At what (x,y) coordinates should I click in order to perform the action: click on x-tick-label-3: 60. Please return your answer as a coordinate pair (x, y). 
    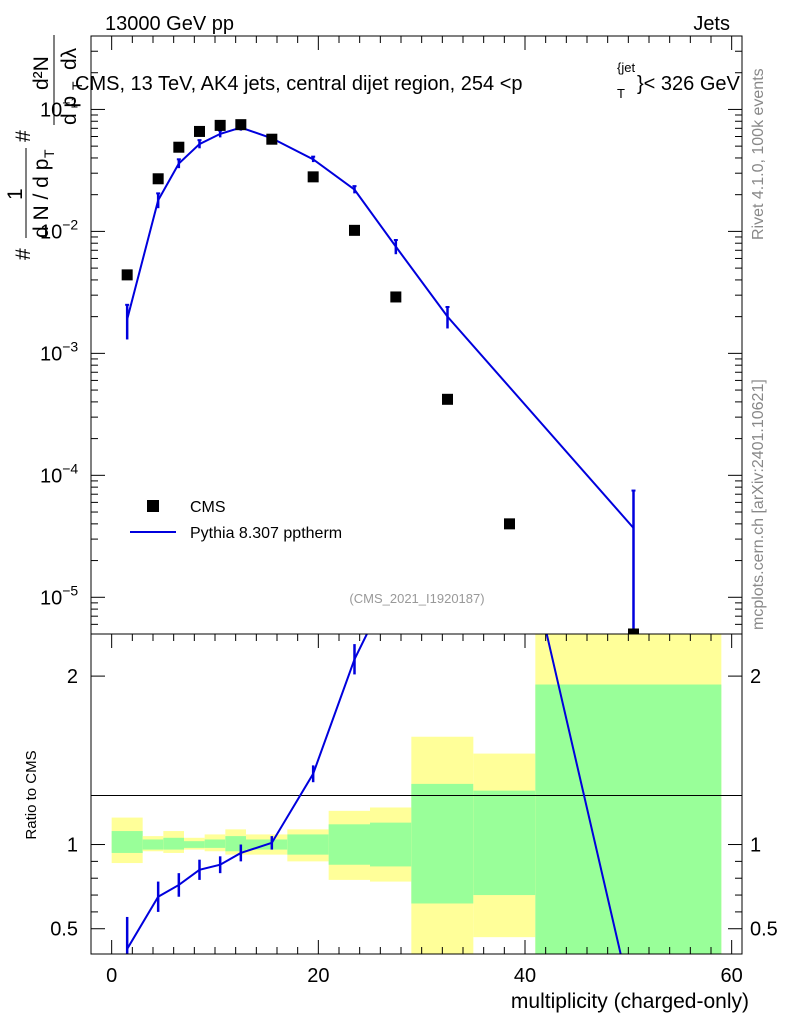
    Looking at the image, I should click on (732, 976).